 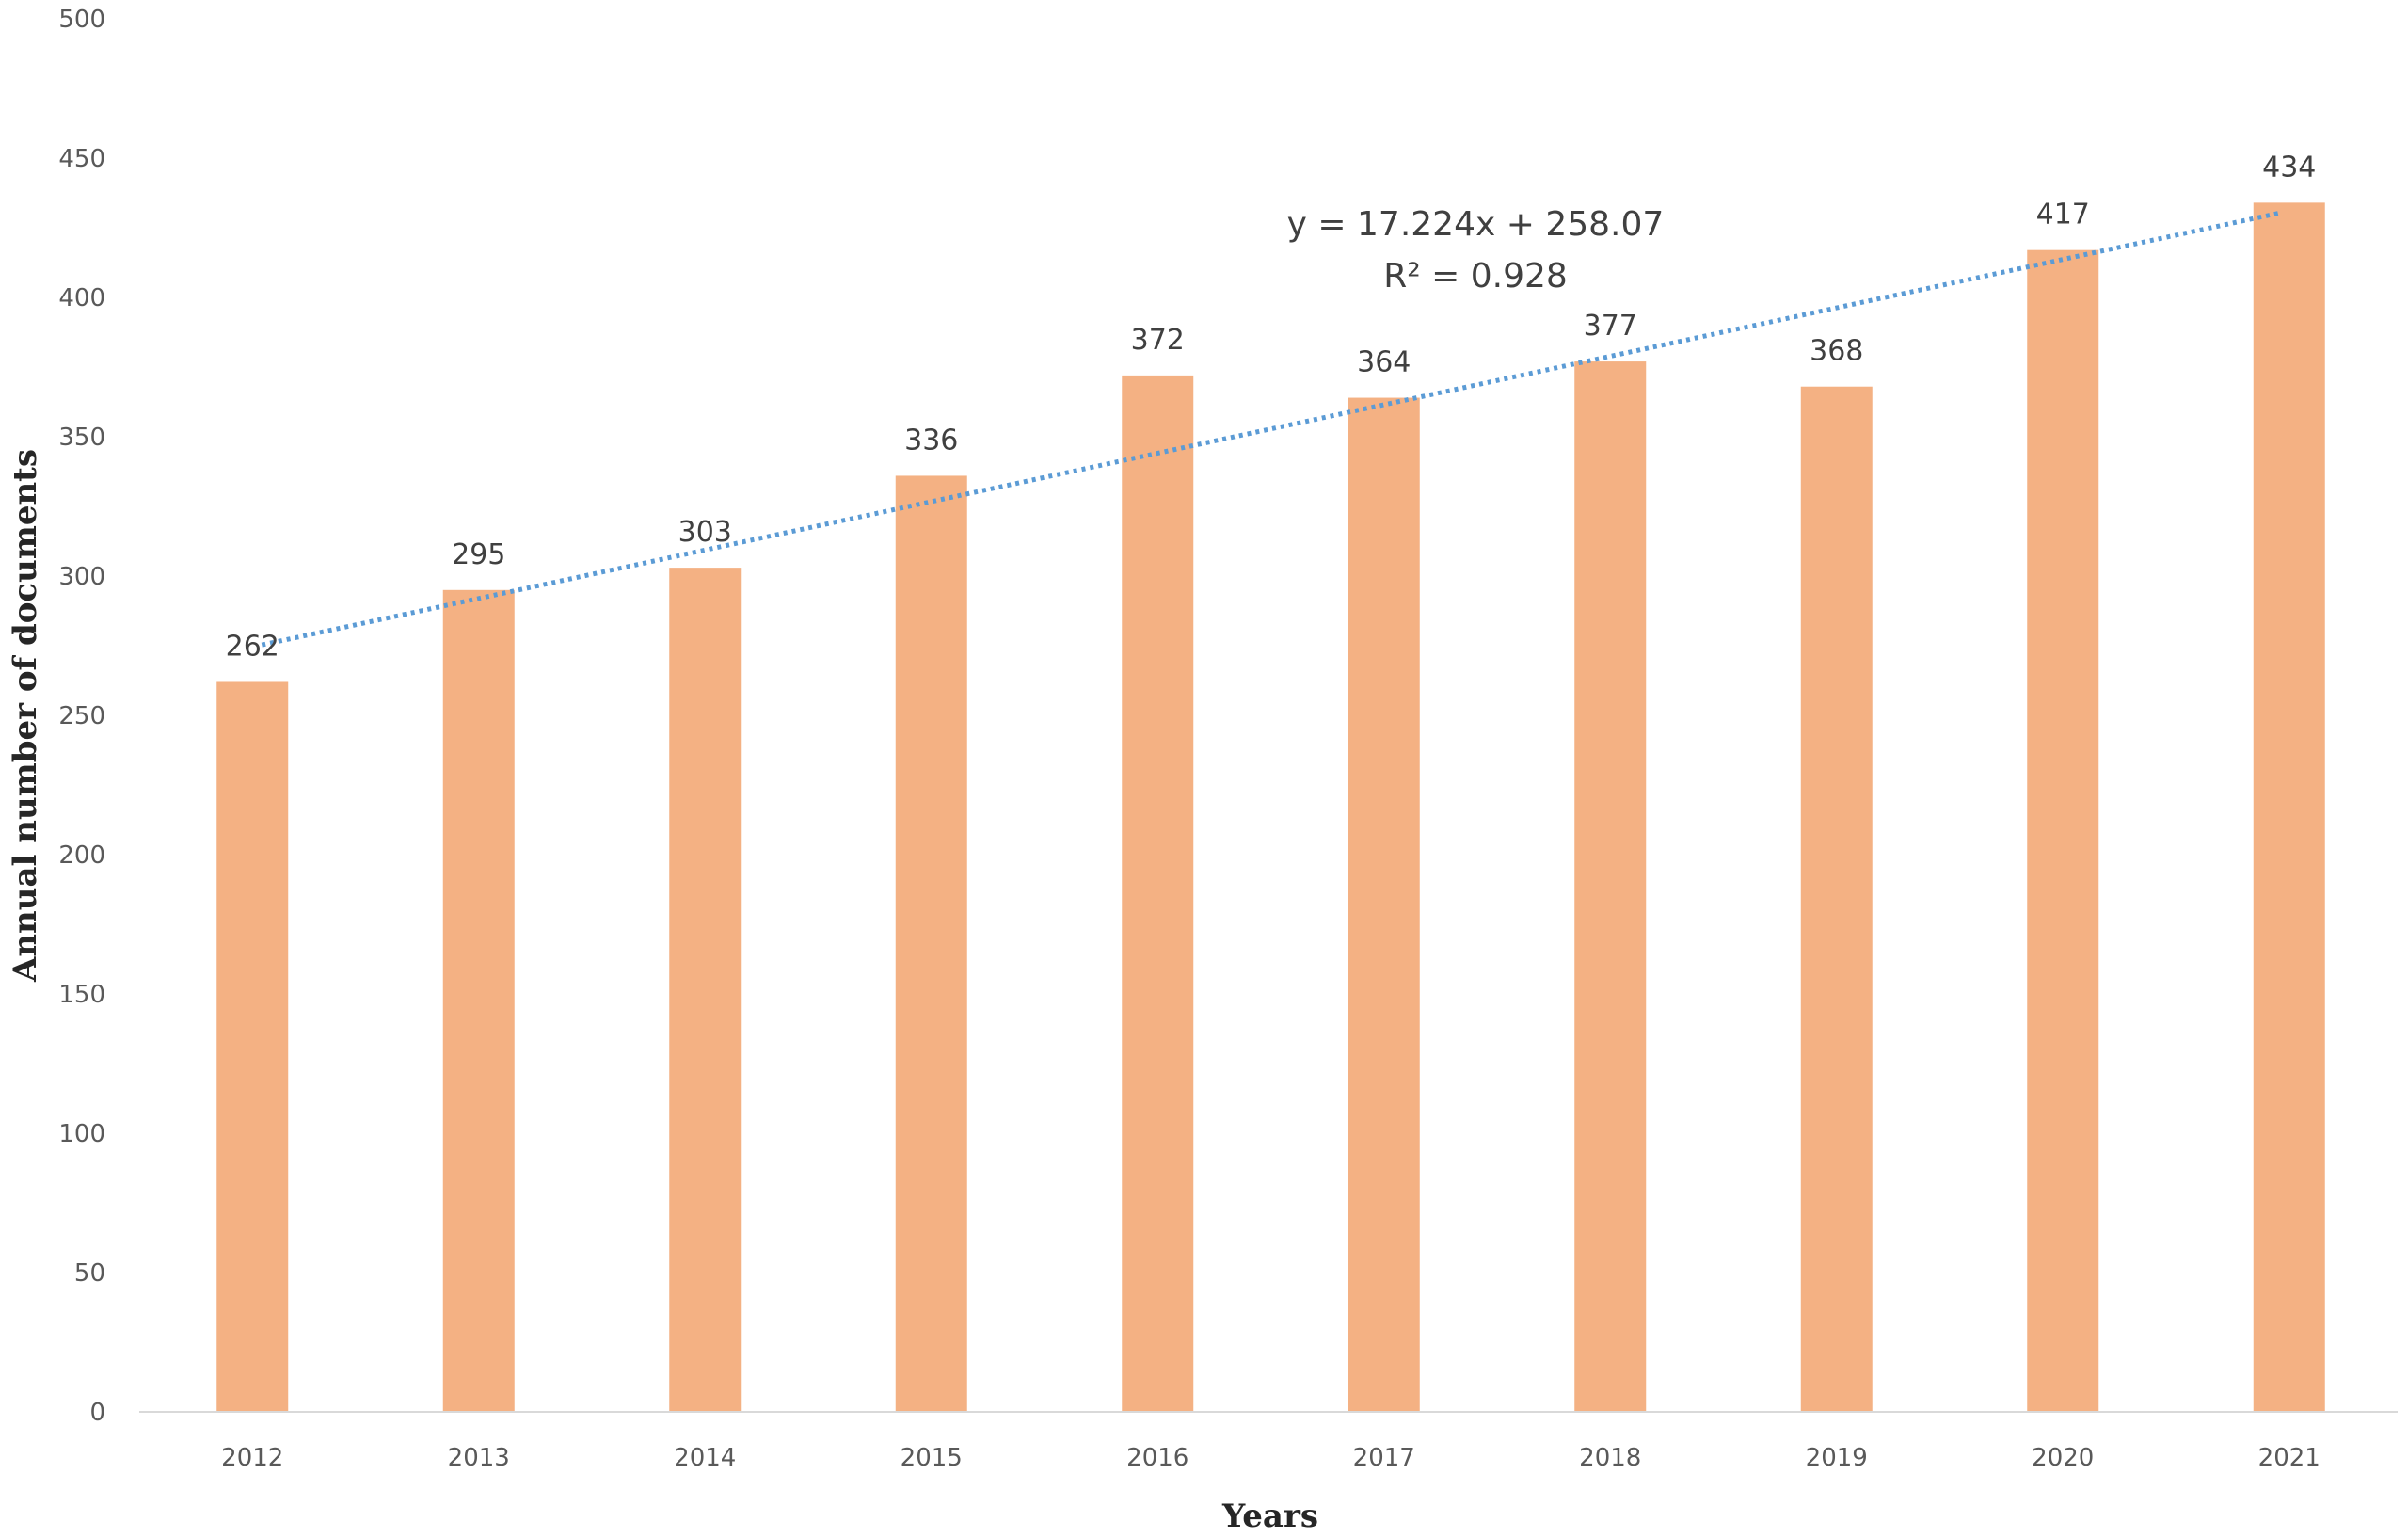 What do you see at coordinates (2289, 167) in the screenshot?
I see `data-label: 434` at bounding box center [2289, 167].